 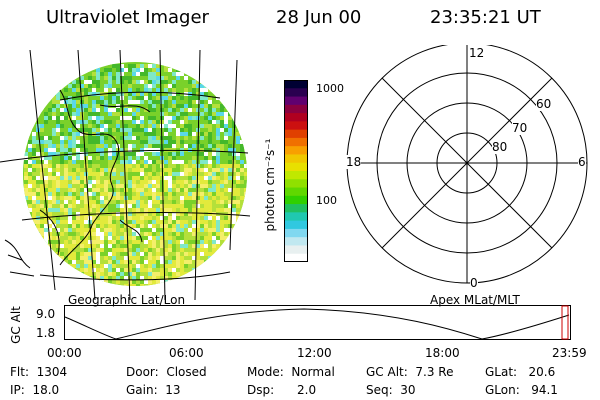 What do you see at coordinates (317, 322) in the screenshot?
I see `altitude-frame` at bounding box center [317, 322].